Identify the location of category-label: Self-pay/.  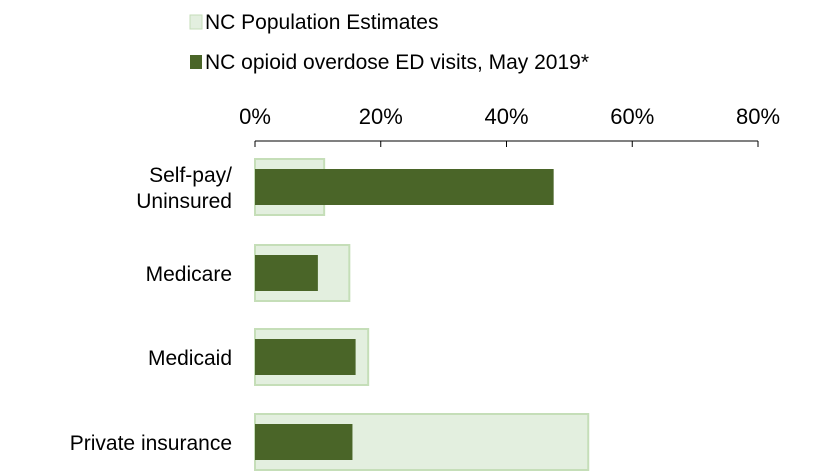
(190, 175).